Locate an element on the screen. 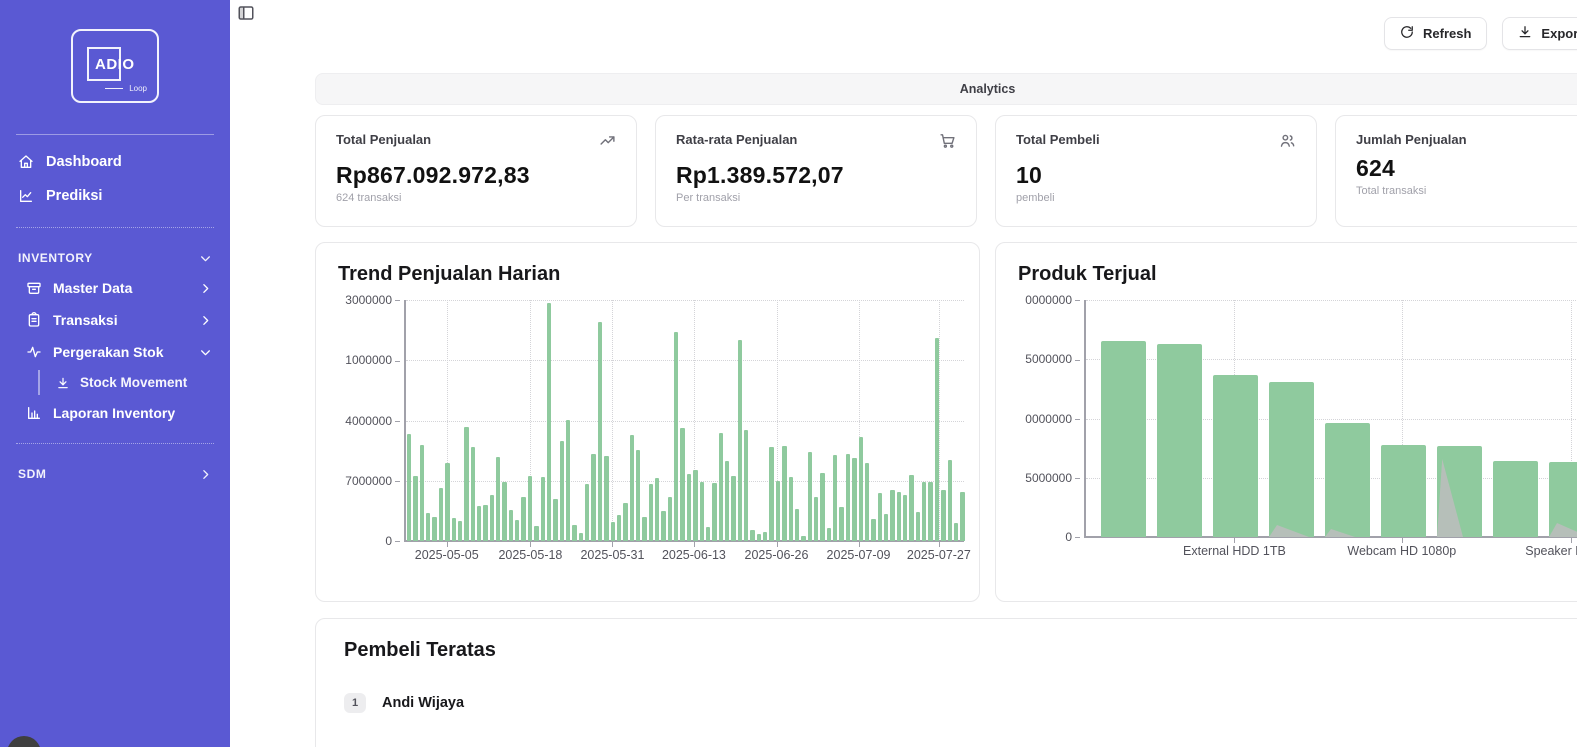 This screenshot has width=1577, height=747. sidebar-section-inventory: INVENTORY is located at coordinates (115, 257).